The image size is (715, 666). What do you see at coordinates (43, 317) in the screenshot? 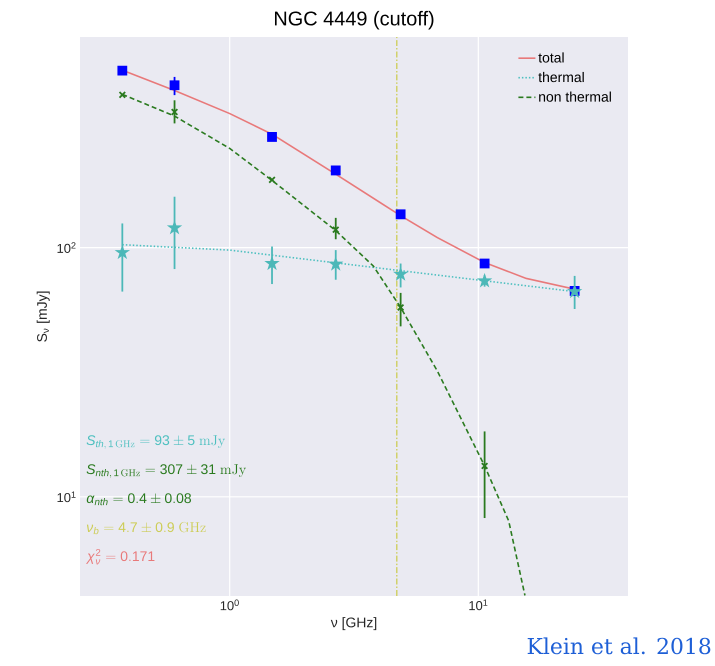
I see `y-axis-title: S$_{ν}$ [mJy]` at bounding box center [43, 317].